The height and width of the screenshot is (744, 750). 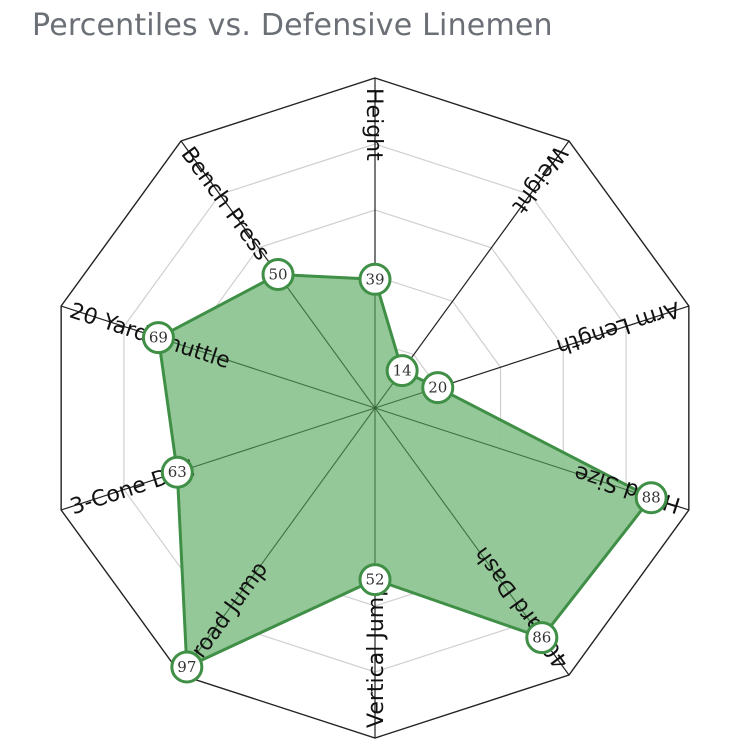 I want to click on data-label: 86, so click(x=541, y=638).